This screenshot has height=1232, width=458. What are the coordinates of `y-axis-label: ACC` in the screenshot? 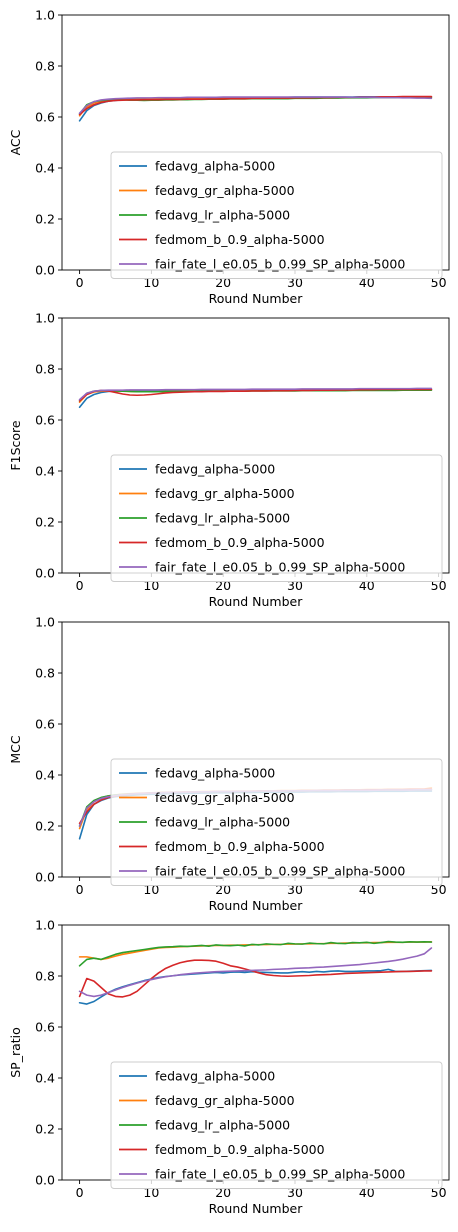 It's located at (15, 142).